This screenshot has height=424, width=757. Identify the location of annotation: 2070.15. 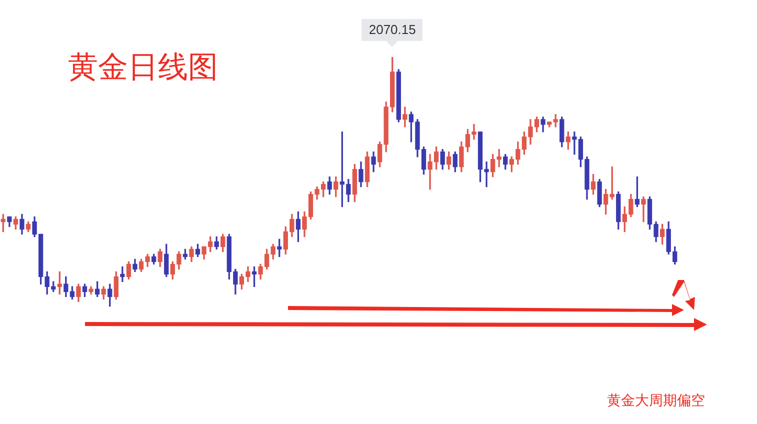
(392, 30).